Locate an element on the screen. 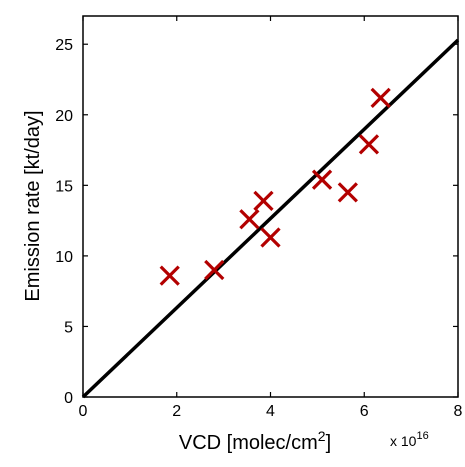  x-tick-label: 4 is located at coordinates (270, 411).